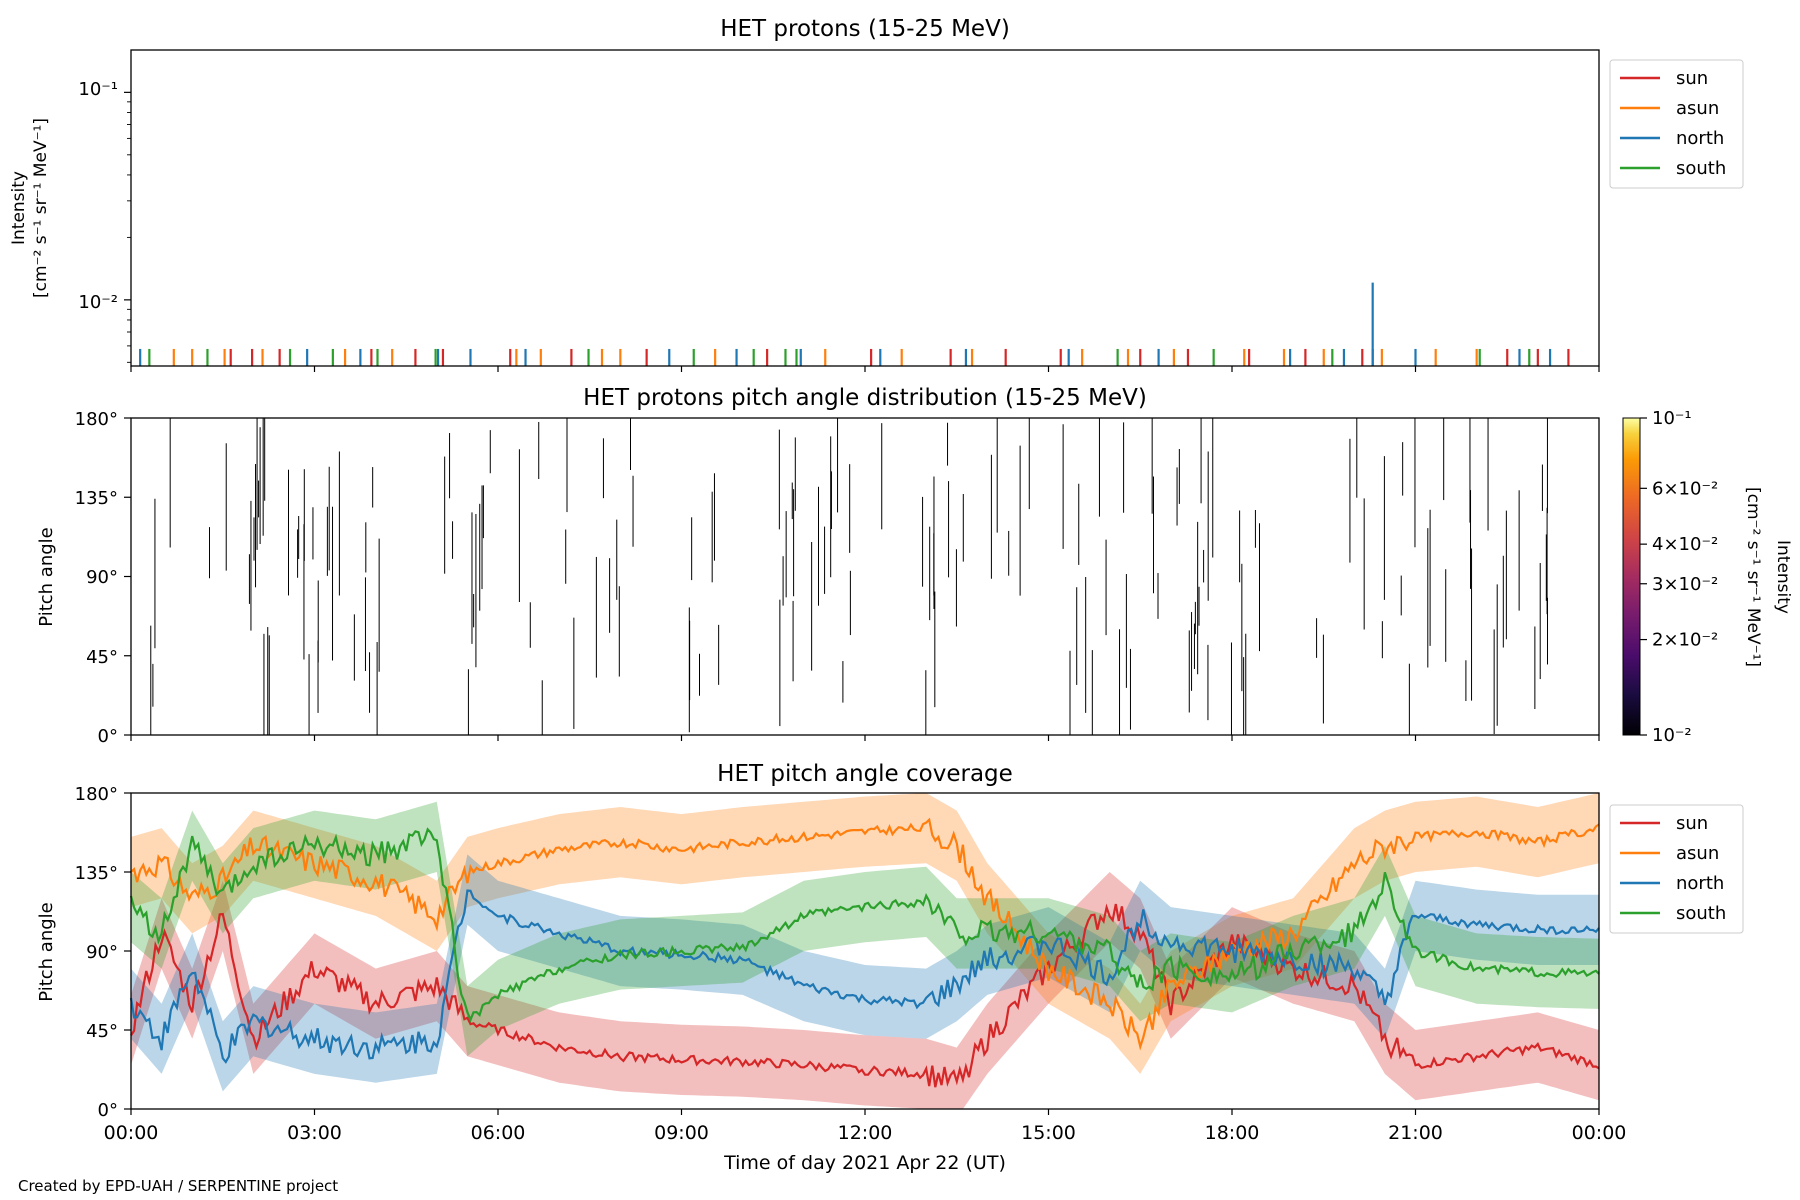  What do you see at coordinates (1672, 735) in the screenshot?
I see `colorbar-tick-label: 10⁻²` at bounding box center [1672, 735].